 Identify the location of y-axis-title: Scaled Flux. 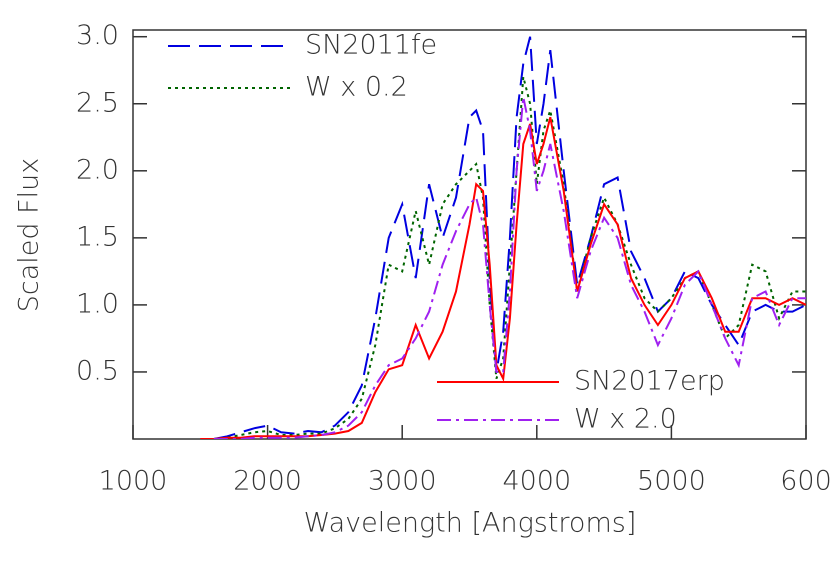
(29, 235).